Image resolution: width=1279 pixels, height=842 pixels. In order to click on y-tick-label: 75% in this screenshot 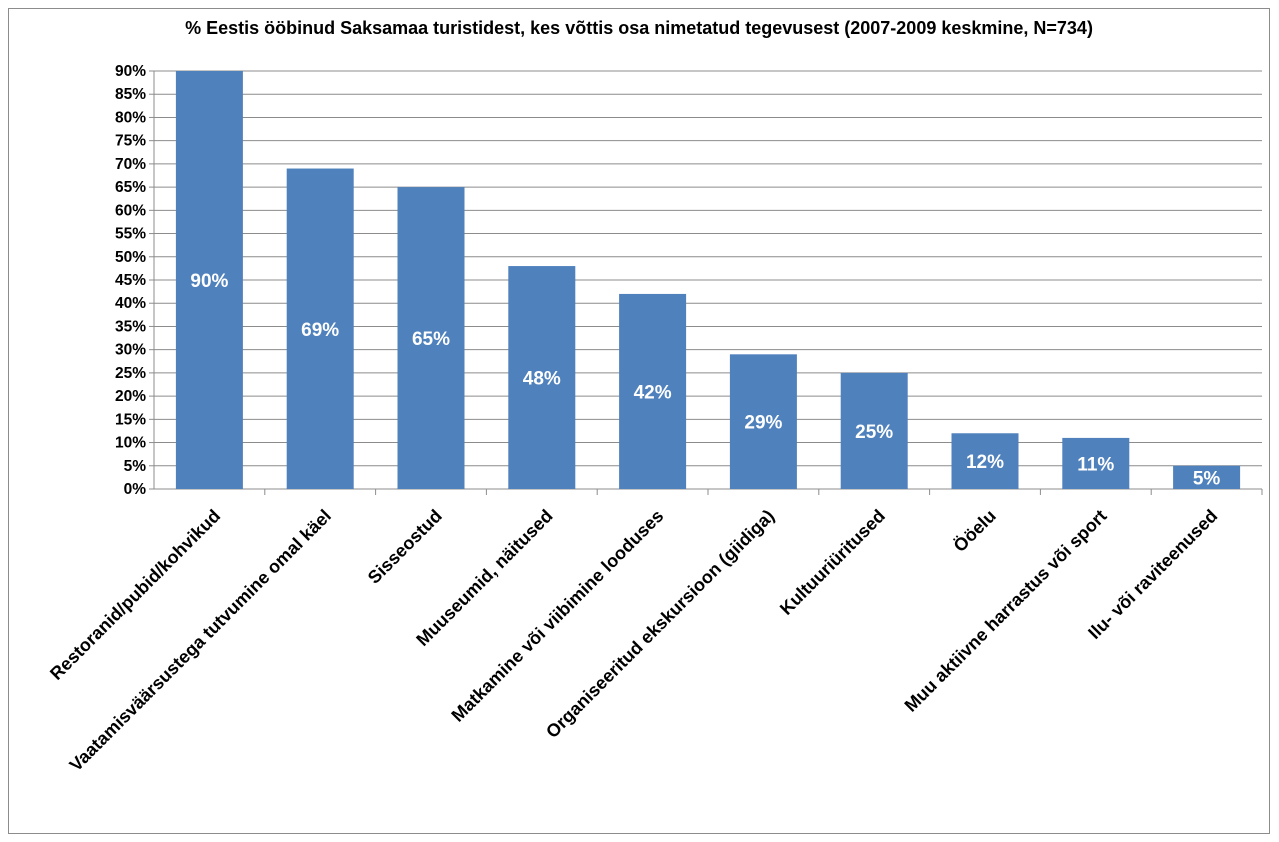, I will do `click(130, 141)`.